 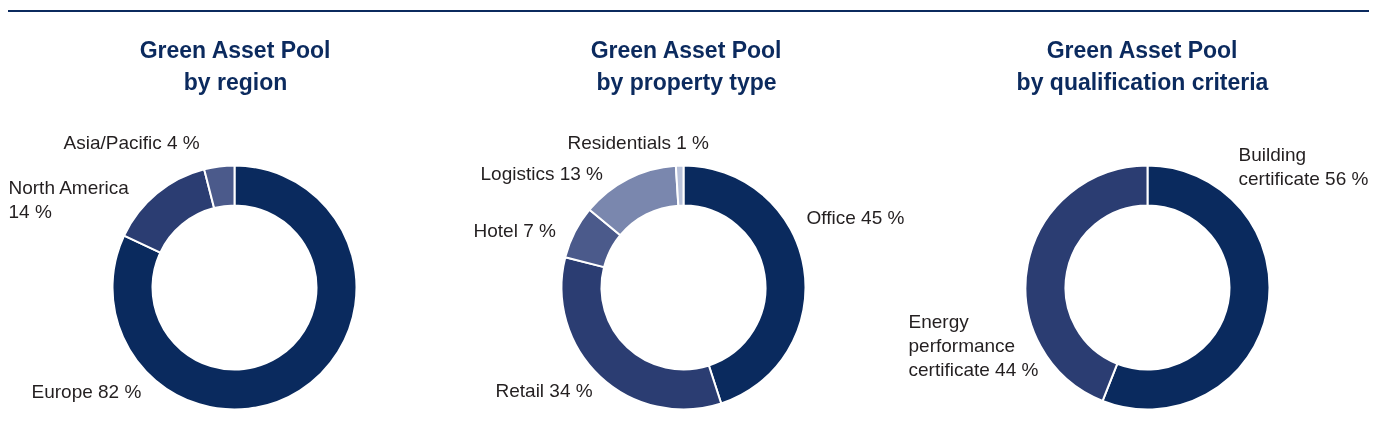 I want to click on slice-label: Building certificate 56 %, so click(x=1303, y=166).